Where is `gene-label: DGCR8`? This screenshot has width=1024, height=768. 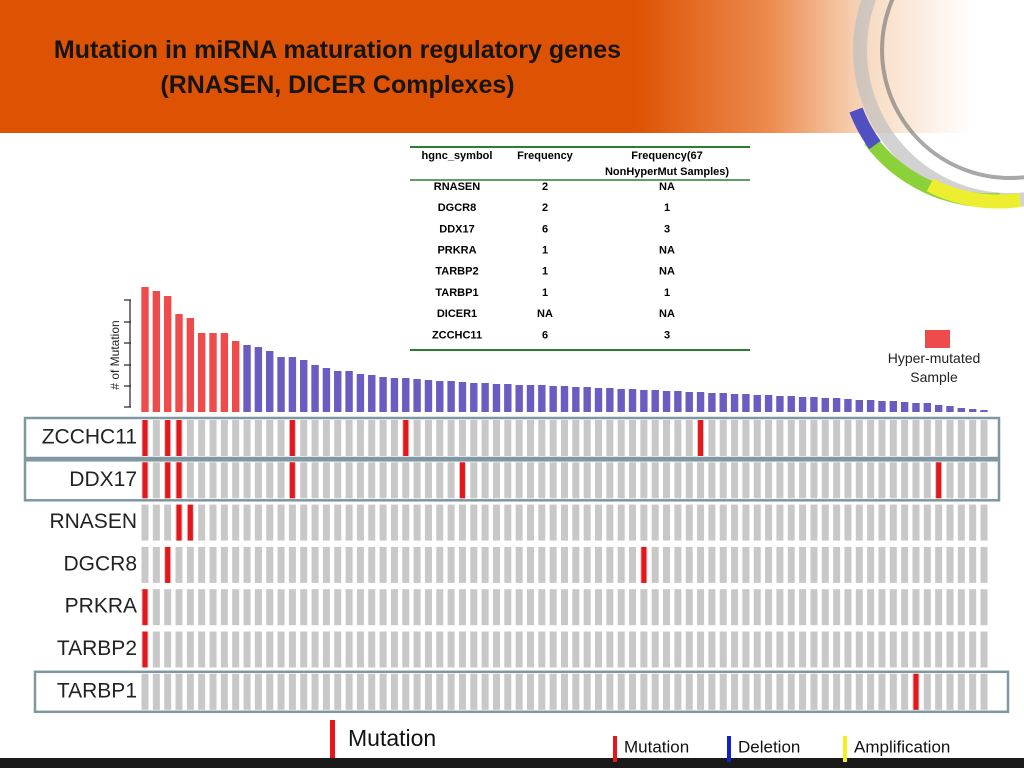
gene-label: DGCR8 is located at coordinates (100, 563).